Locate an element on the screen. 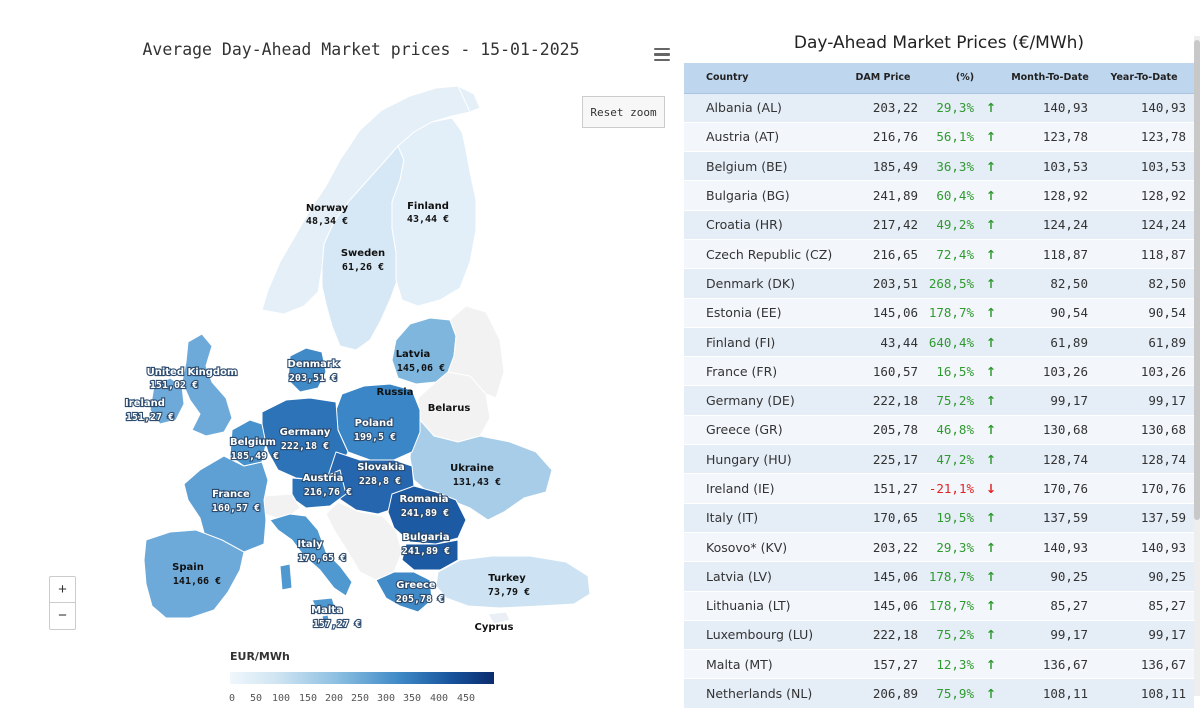 This screenshot has width=1200, height=709. table-row: Latvia (LV) 145,06 178,7% ↑ 90,25 90,25 is located at coordinates (939, 576).